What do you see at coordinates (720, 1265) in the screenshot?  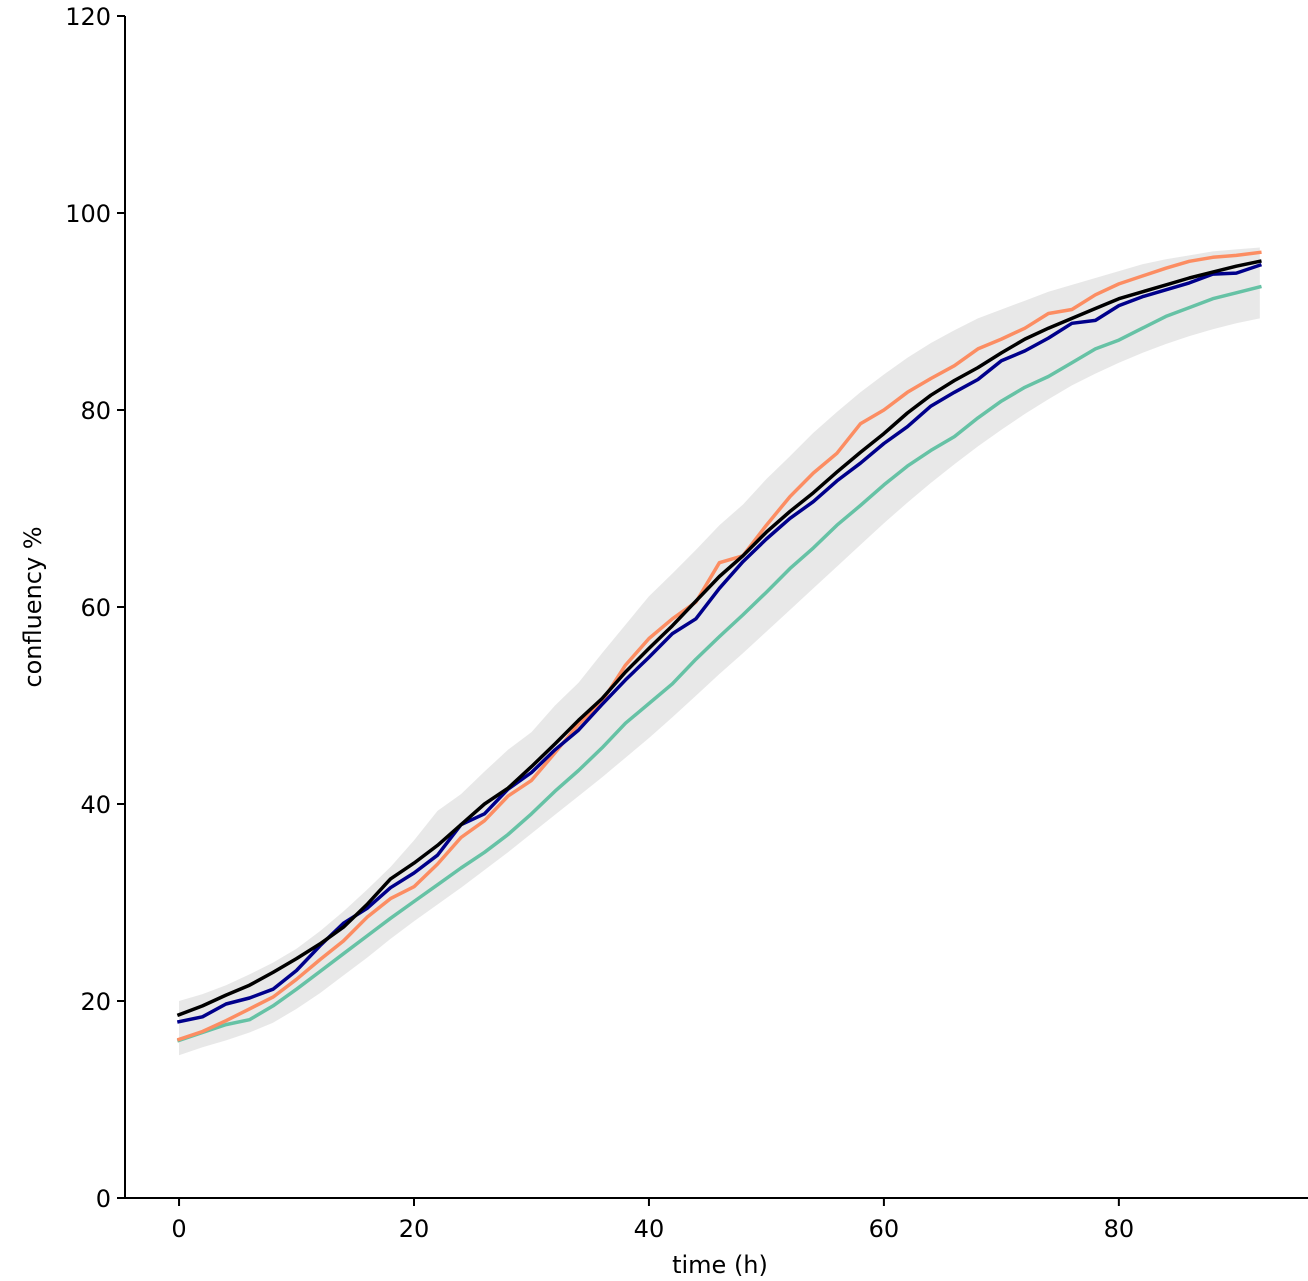 I see `x-axis-label: time (h)` at bounding box center [720, 1265].